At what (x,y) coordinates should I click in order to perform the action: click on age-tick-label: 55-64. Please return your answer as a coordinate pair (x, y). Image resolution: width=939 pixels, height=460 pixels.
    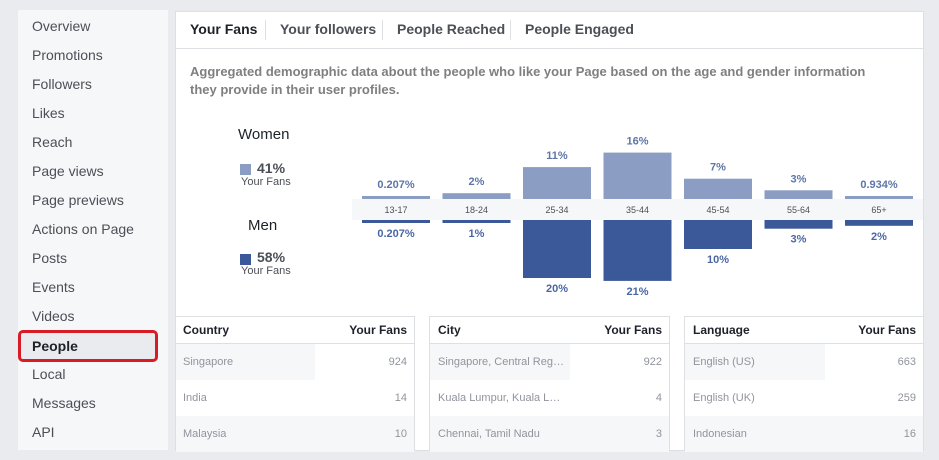
    Looking at the image, I should click on (798, 210).